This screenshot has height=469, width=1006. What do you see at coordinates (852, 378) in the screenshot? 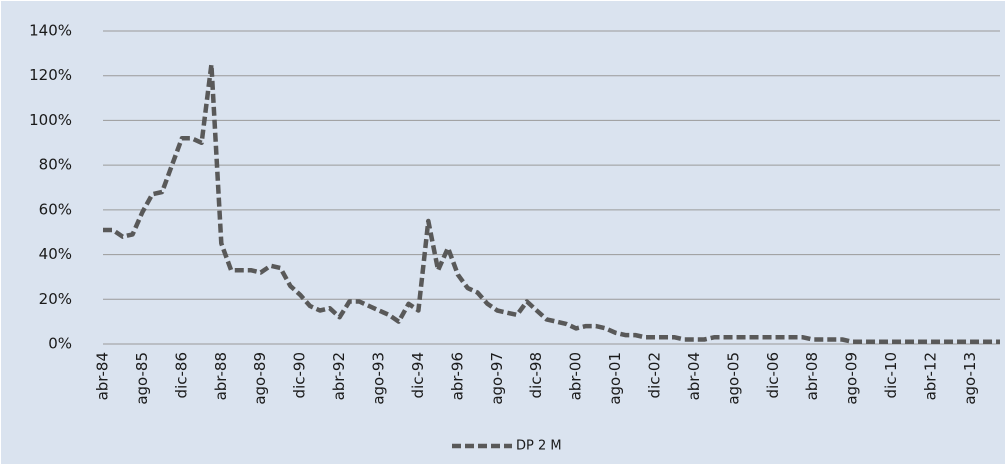
I see `x-tick-label: ago-09` at bounding box center [852, 378].